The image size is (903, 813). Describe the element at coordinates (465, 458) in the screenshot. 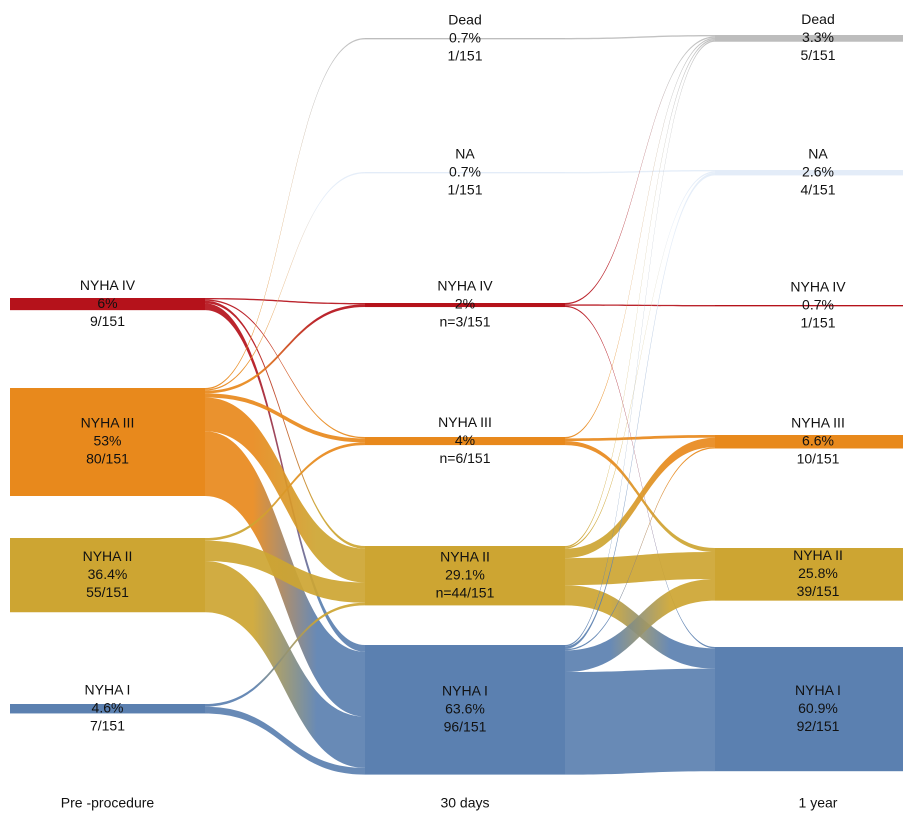

I see `node-value-label: n=6/151` at that location.